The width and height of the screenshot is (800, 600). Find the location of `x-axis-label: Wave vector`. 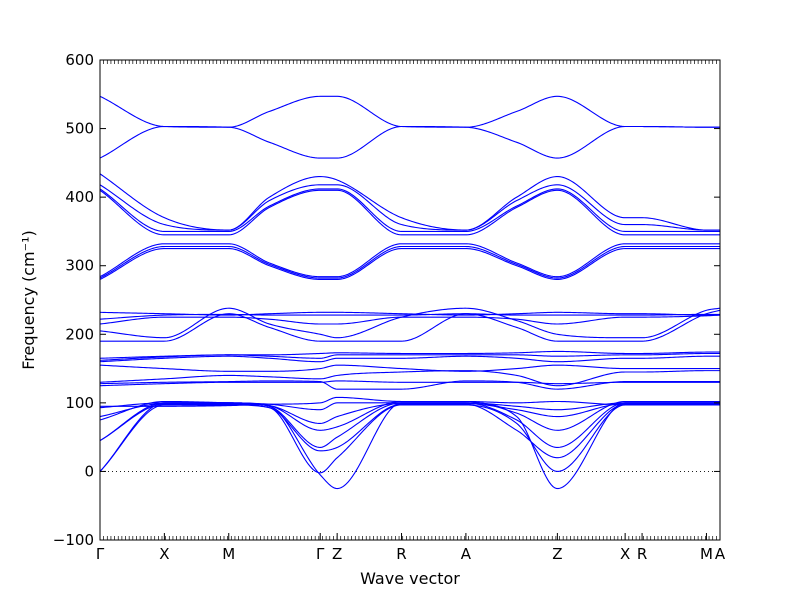

x-axis-label: Wave vector is located at coordinates (410, 578).